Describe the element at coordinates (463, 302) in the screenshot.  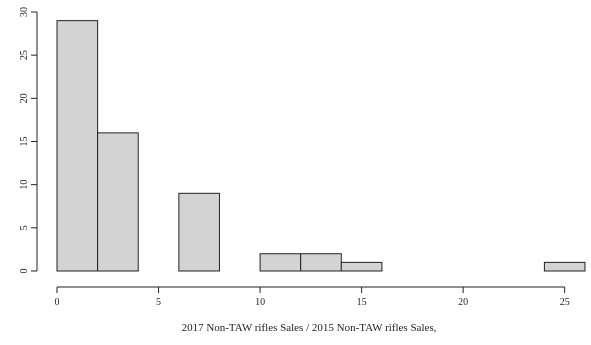
I see `x-tick-label: 20` at that location.